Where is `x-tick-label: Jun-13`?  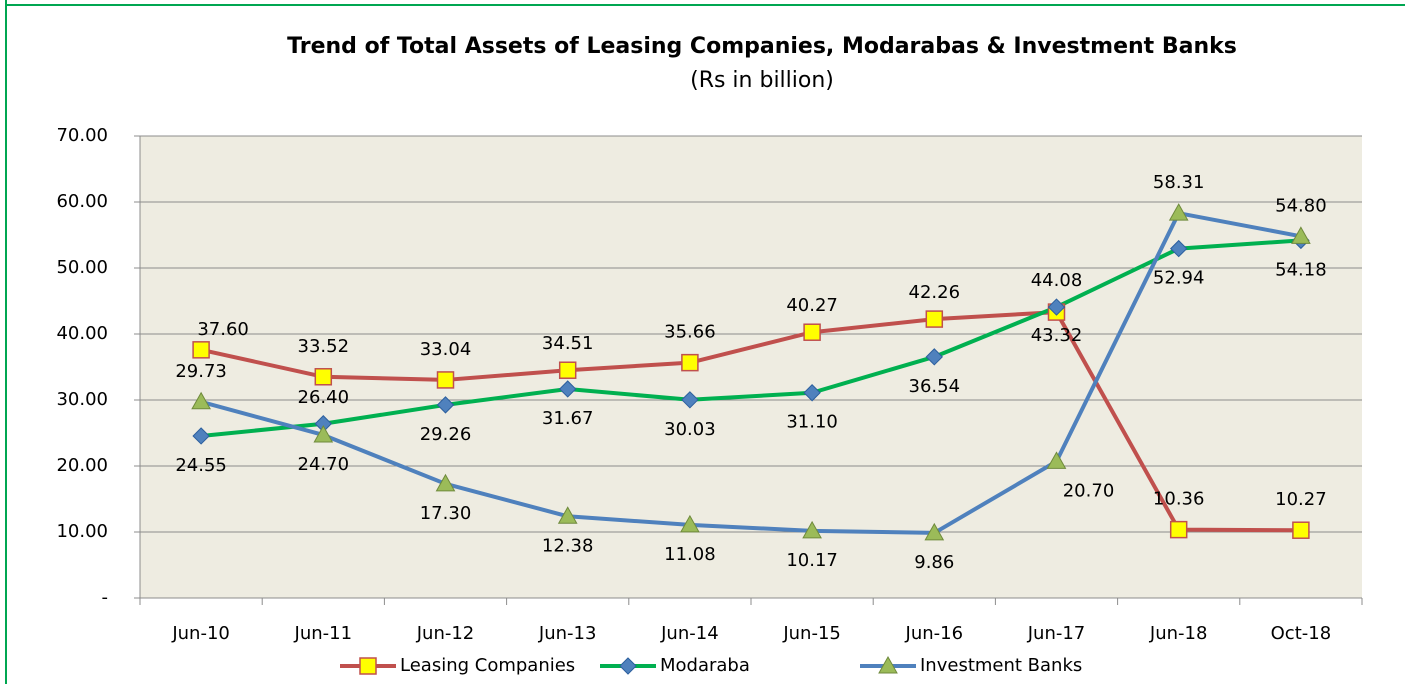 x-tick-label: Jun-13 is located at coordinates (567, 633).